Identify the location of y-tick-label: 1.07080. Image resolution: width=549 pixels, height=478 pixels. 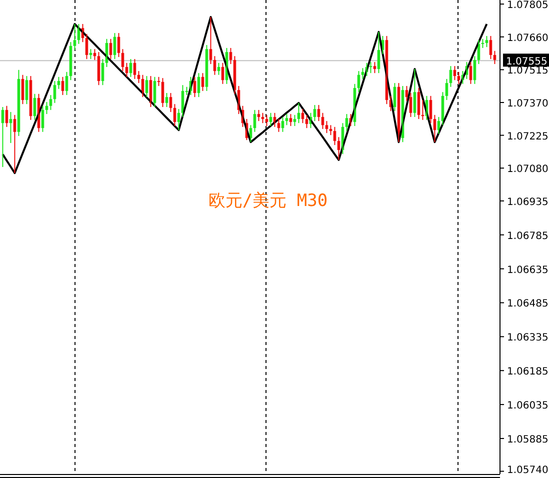
(527, 170).